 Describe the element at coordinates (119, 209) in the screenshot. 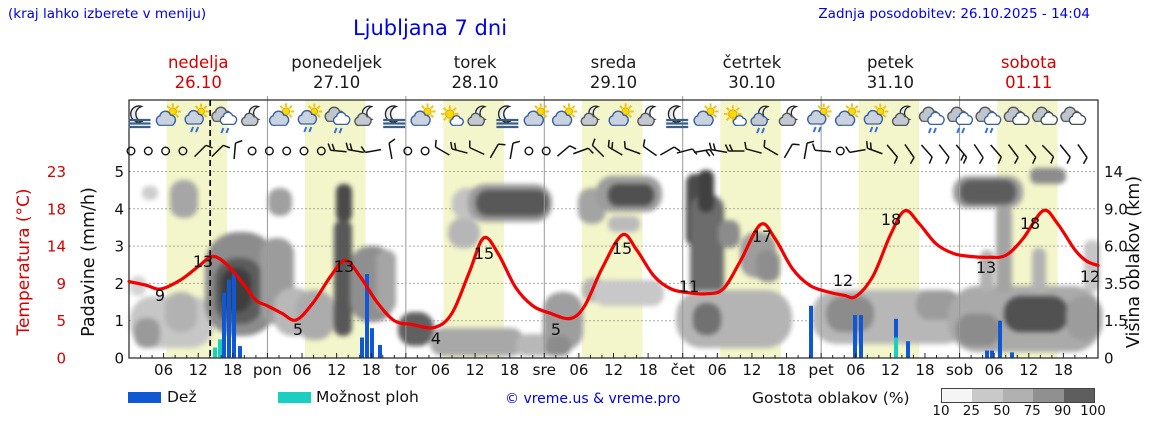

I see `precip-tick: 4` at that location.